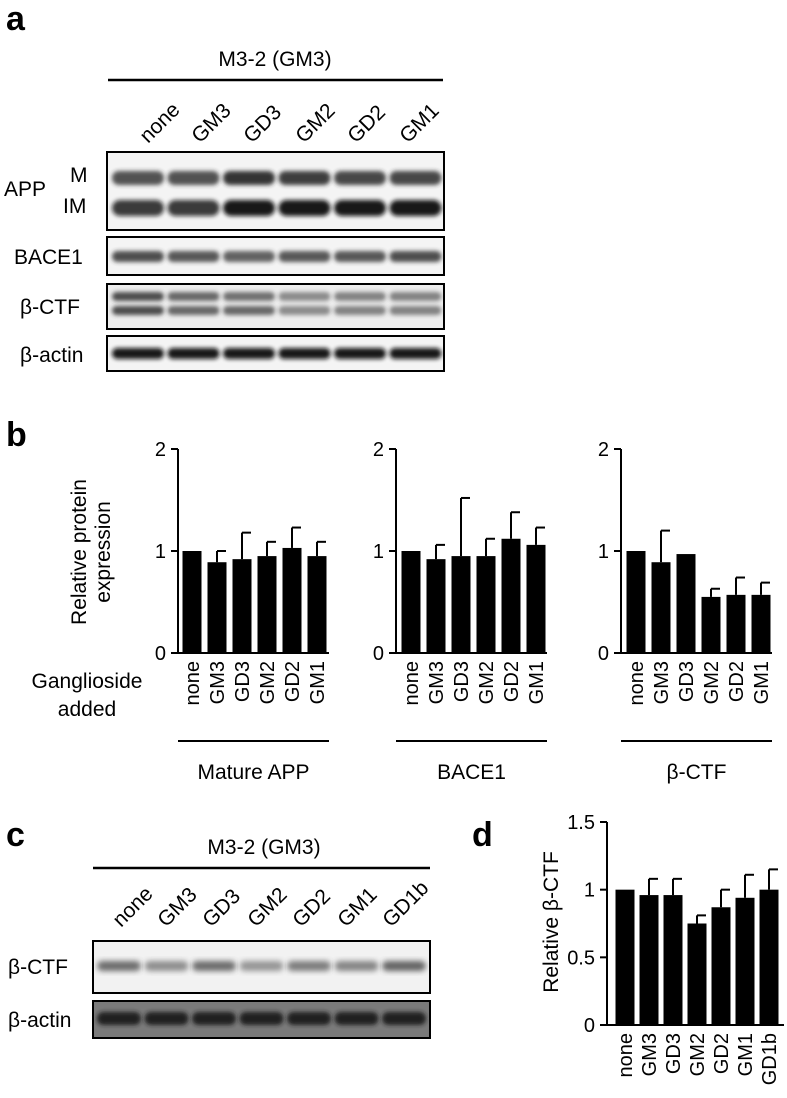 This screenshot has width=787, height=1098. Describe the element at coordinates (79, 175) in the screenshot. I see `app-band-m-label: M` at that location.